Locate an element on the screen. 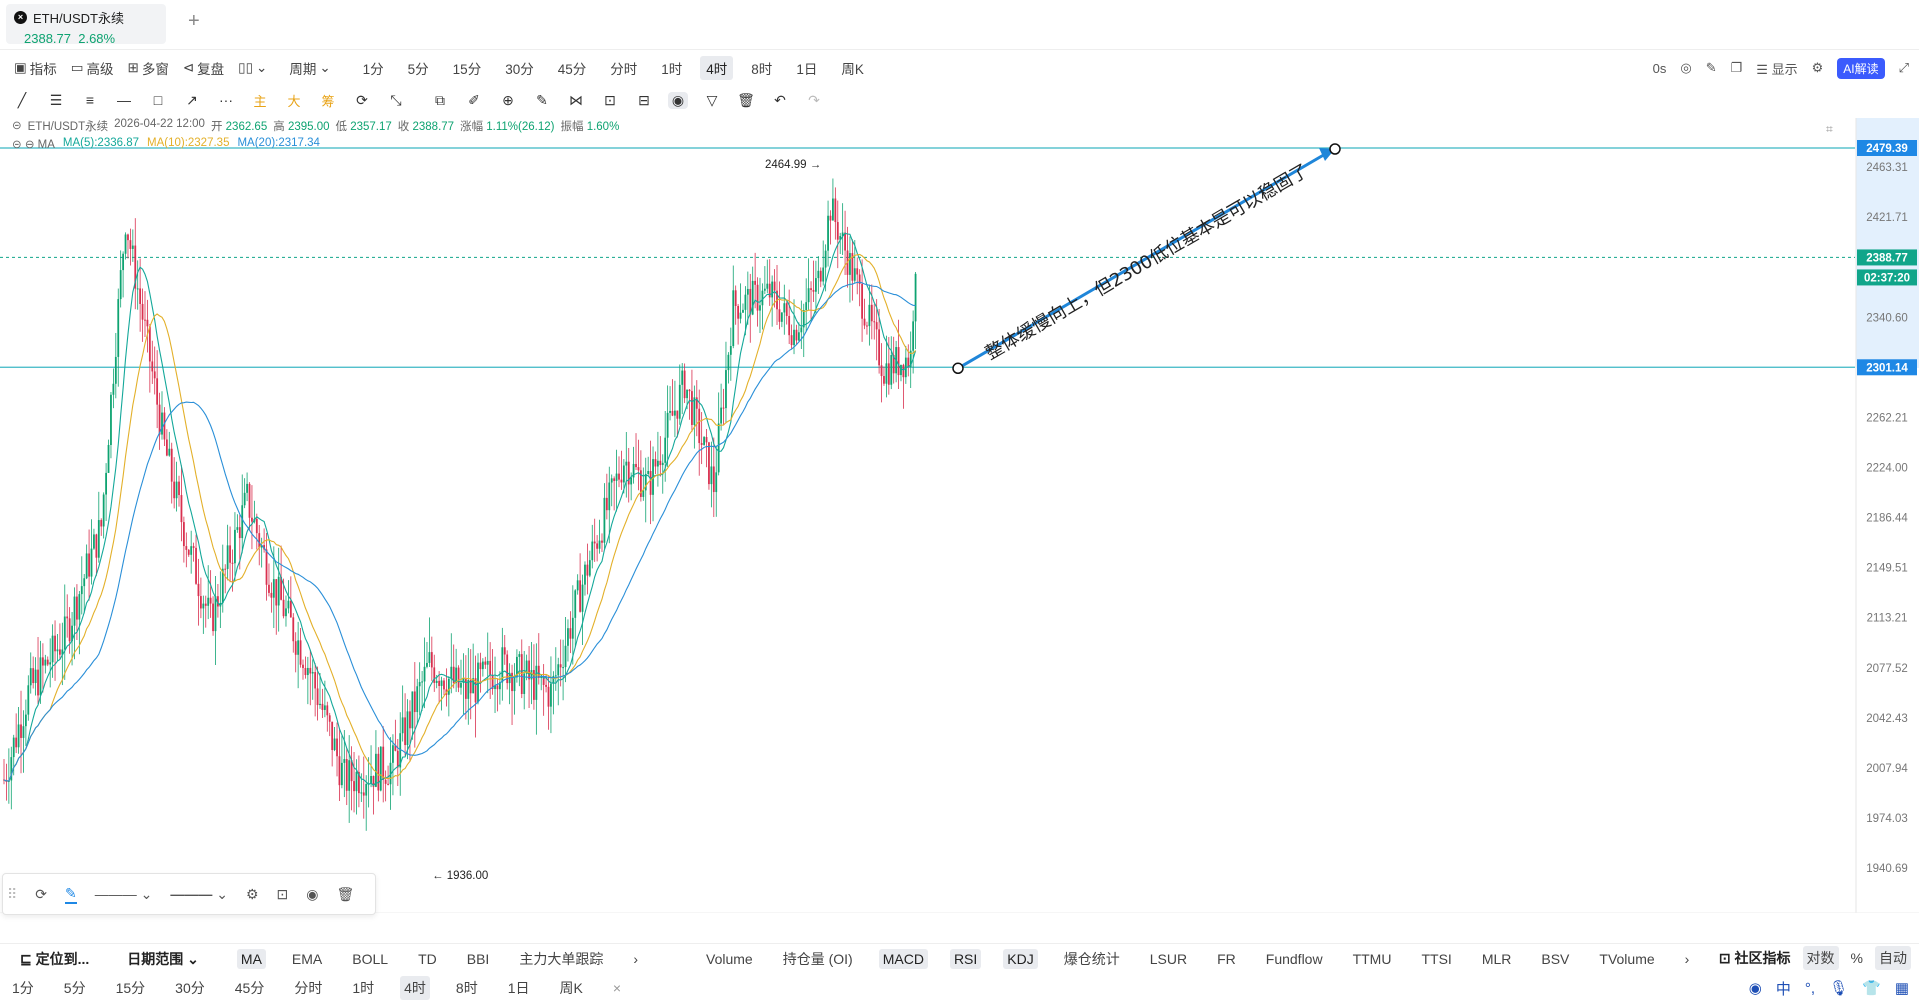  period-dropdown: 周期 ⌄ is located at coordinates (310, 68).